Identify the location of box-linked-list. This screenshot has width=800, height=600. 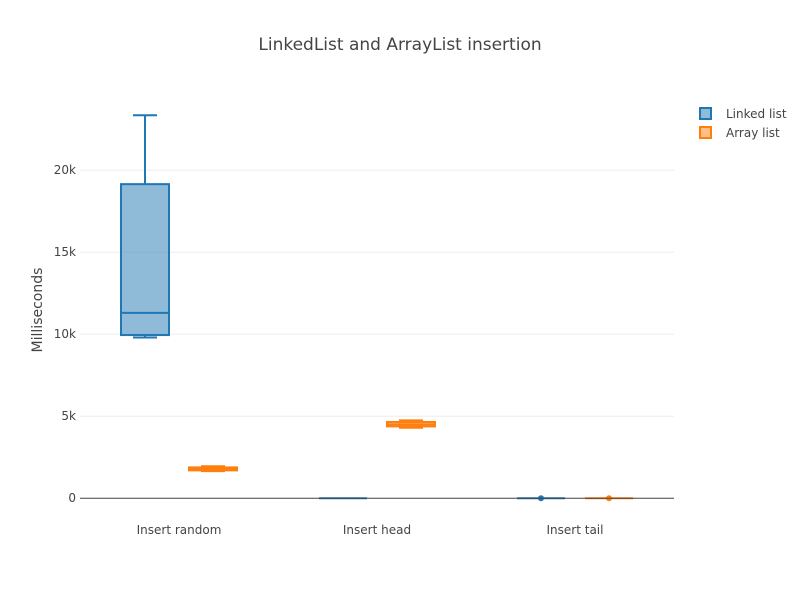
(145, 226).